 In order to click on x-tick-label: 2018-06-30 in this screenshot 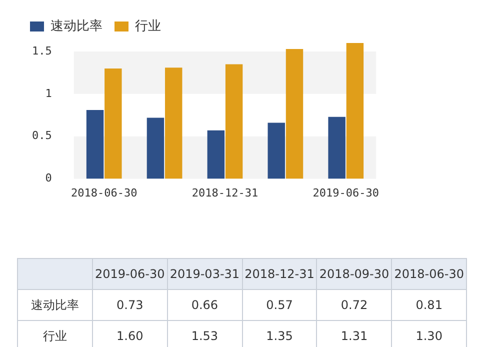, I will do `click(104, 193)`.